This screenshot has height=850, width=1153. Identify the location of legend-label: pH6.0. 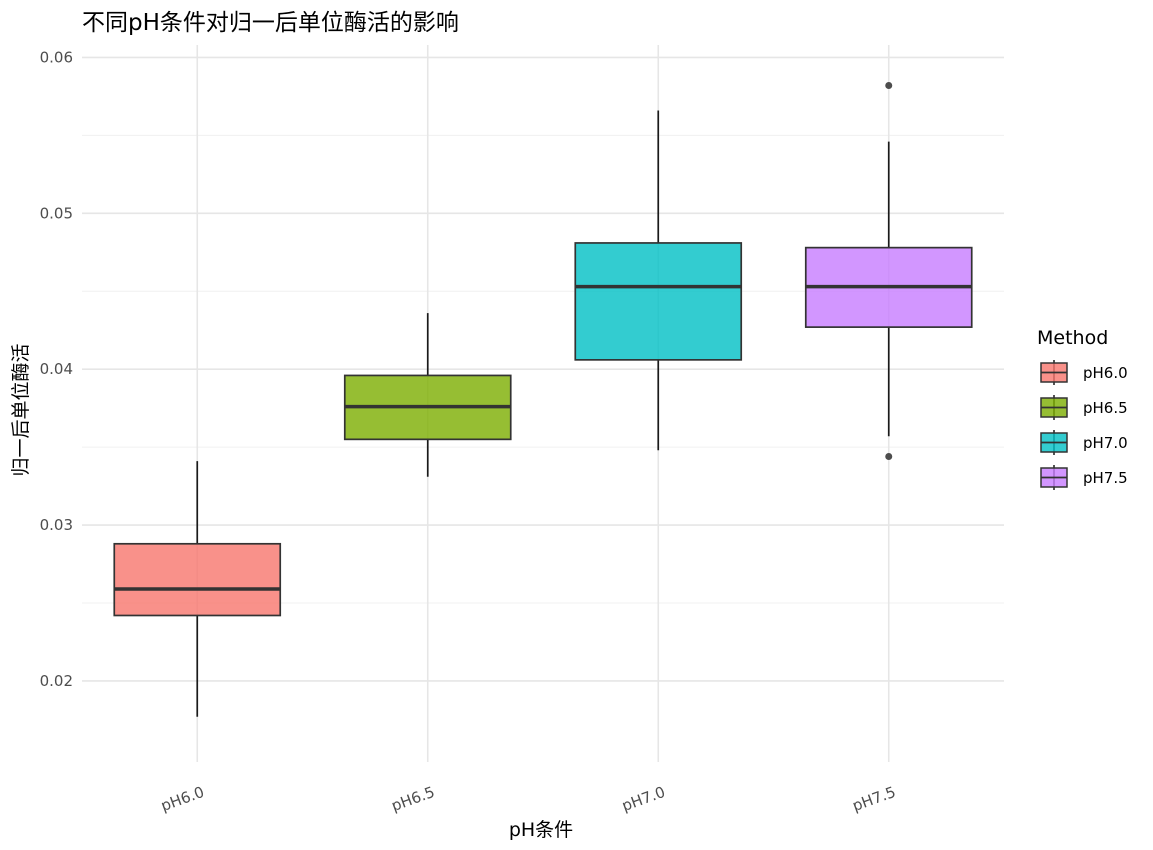
(1105, 373).